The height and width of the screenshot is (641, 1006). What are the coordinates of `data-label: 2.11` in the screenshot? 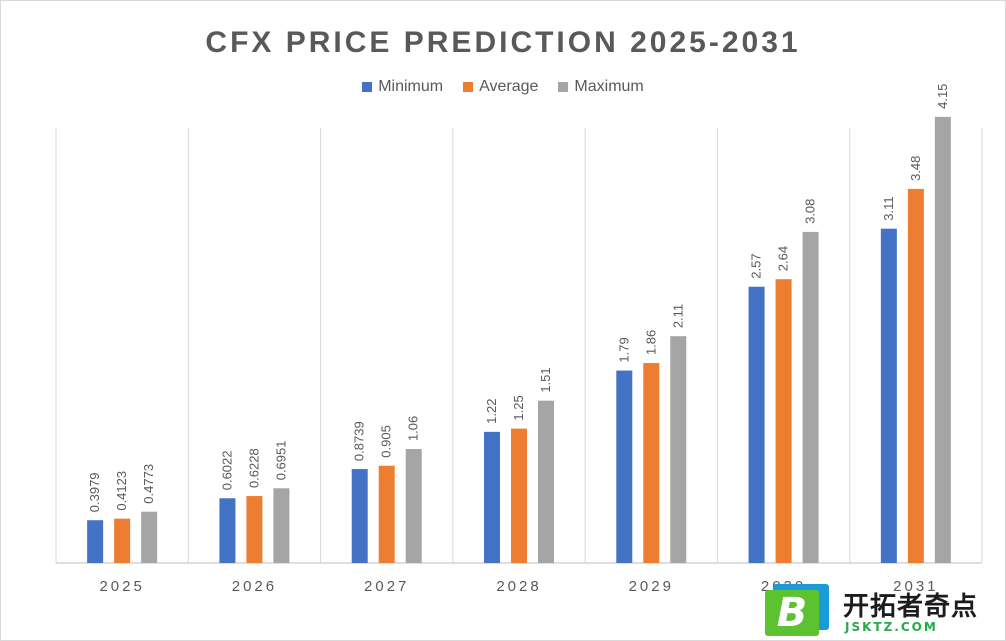 It's located at (677, 316).